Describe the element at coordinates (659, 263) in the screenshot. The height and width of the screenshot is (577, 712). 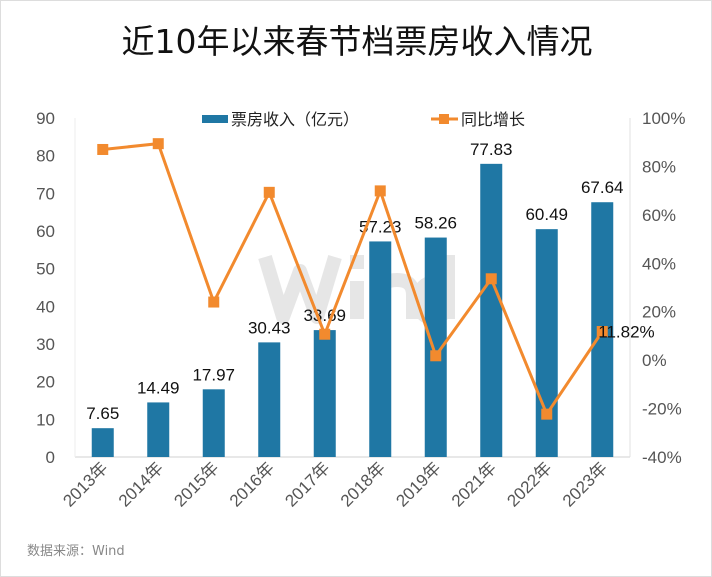
I see `right-tick-label: 40%` at that location.